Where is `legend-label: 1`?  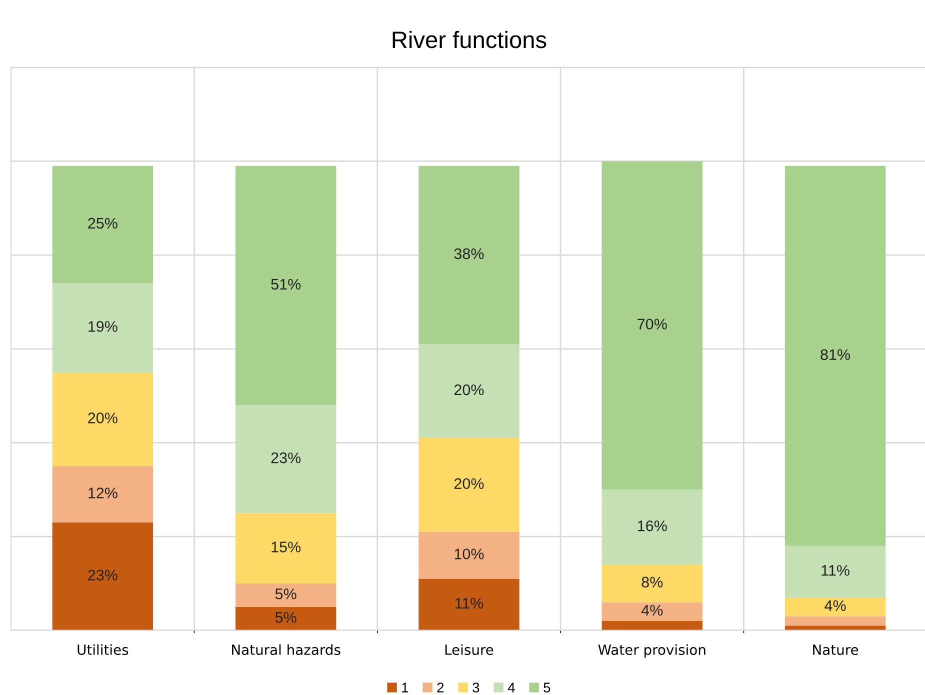 legend-label: 1 is located at coordinates (405, 687).